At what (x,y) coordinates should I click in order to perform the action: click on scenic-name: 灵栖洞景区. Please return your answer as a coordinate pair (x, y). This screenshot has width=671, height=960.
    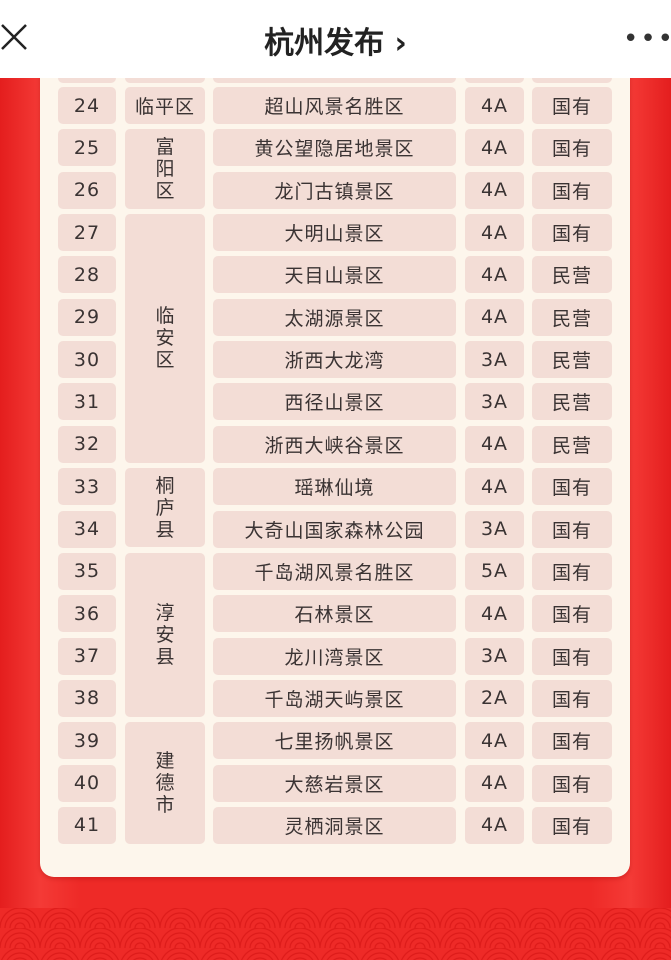
    Looking at the image, I should click on (334, 825).